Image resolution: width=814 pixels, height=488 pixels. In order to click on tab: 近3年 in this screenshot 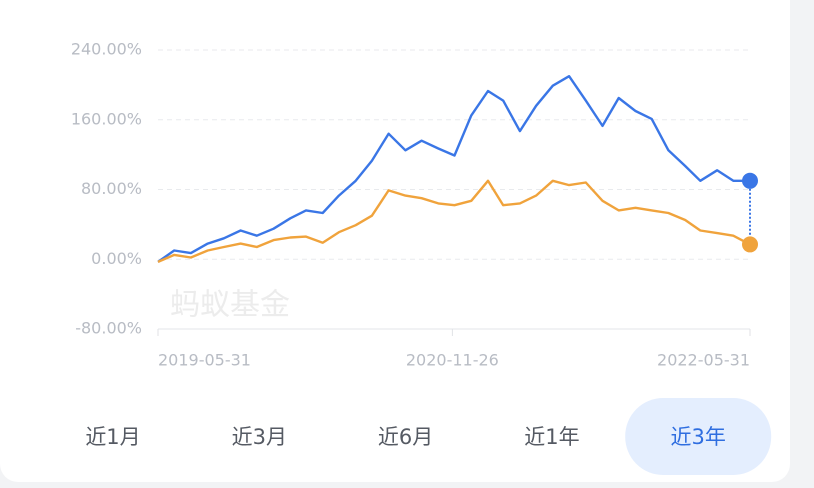, I will do `click(698, 437)`.